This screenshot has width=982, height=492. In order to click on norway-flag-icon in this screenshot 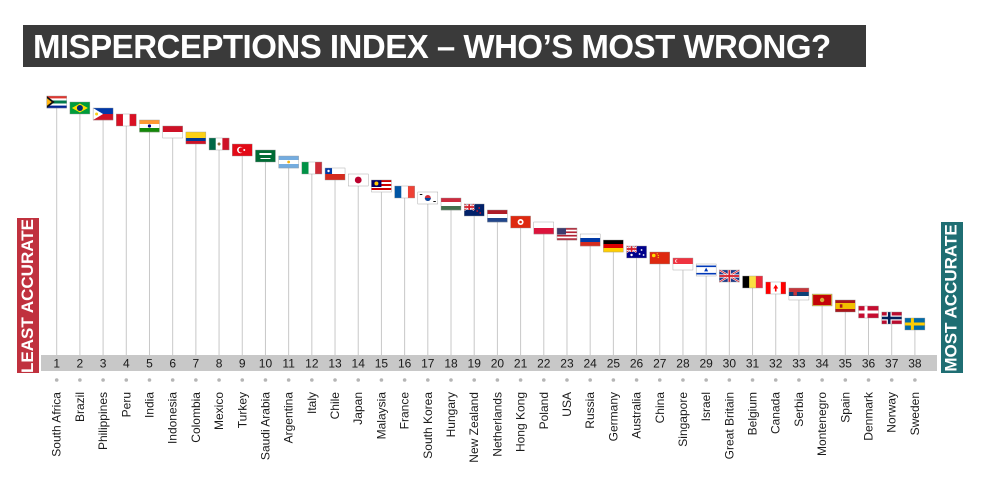, I will do `click(891, 318)`.